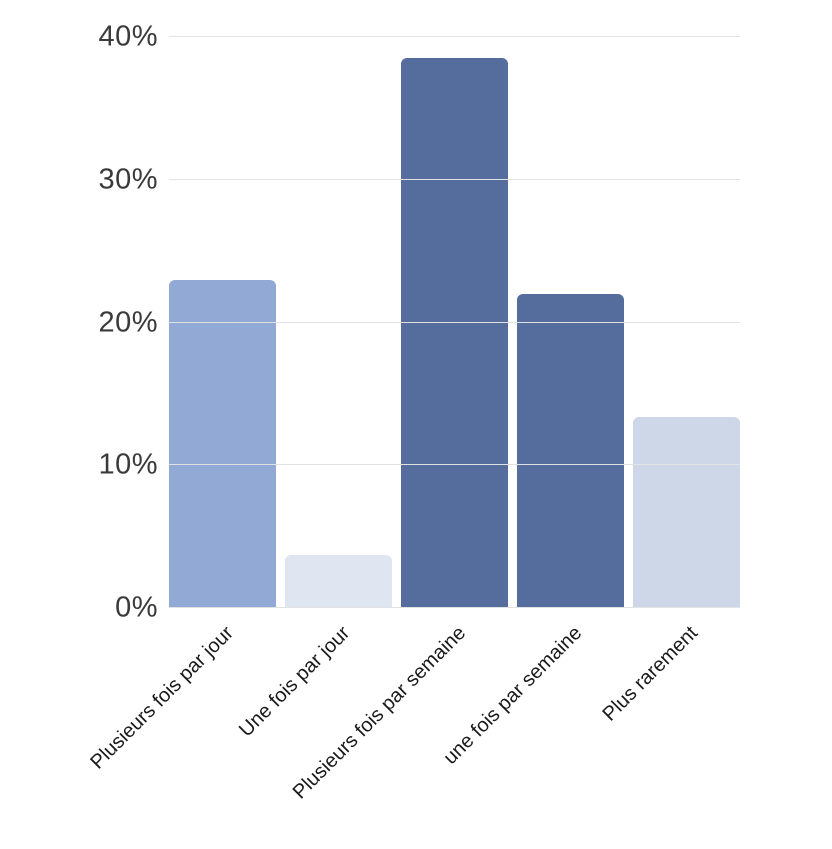 The image size is (832, 849). Describe the element at coordinates (338, 581) in the screenshot. I see `bar-une-fois-par-jour` at that location.